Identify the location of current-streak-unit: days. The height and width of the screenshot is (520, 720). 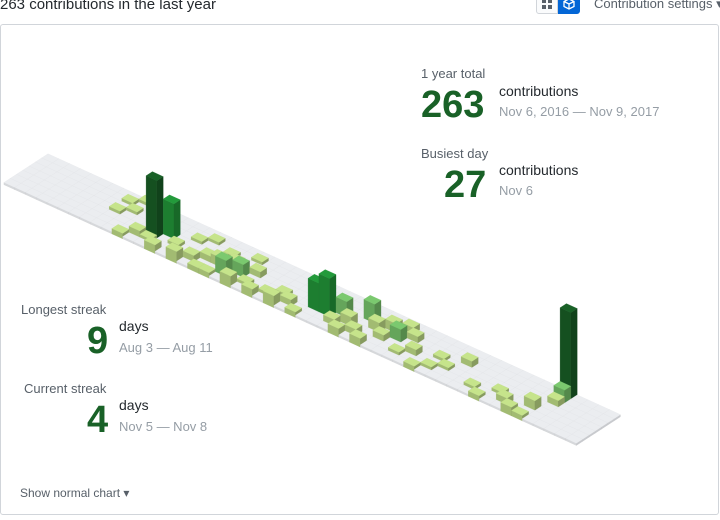
(134, 405).